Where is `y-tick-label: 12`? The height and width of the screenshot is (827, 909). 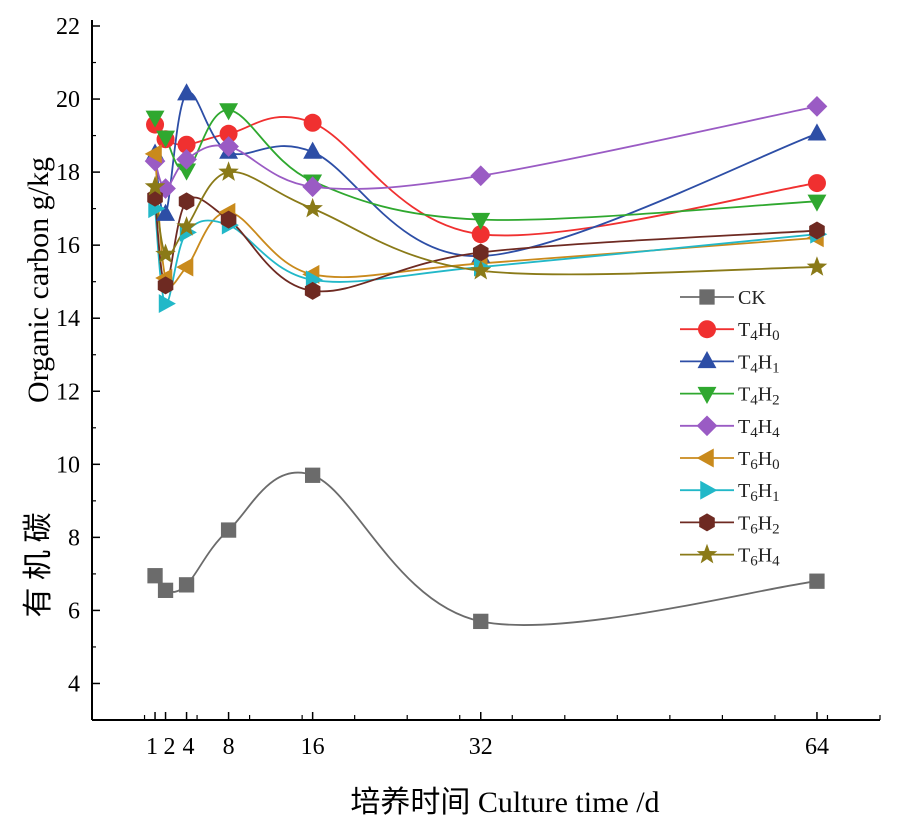 y-tick-label: 12 is located at coordinates (68, 392).